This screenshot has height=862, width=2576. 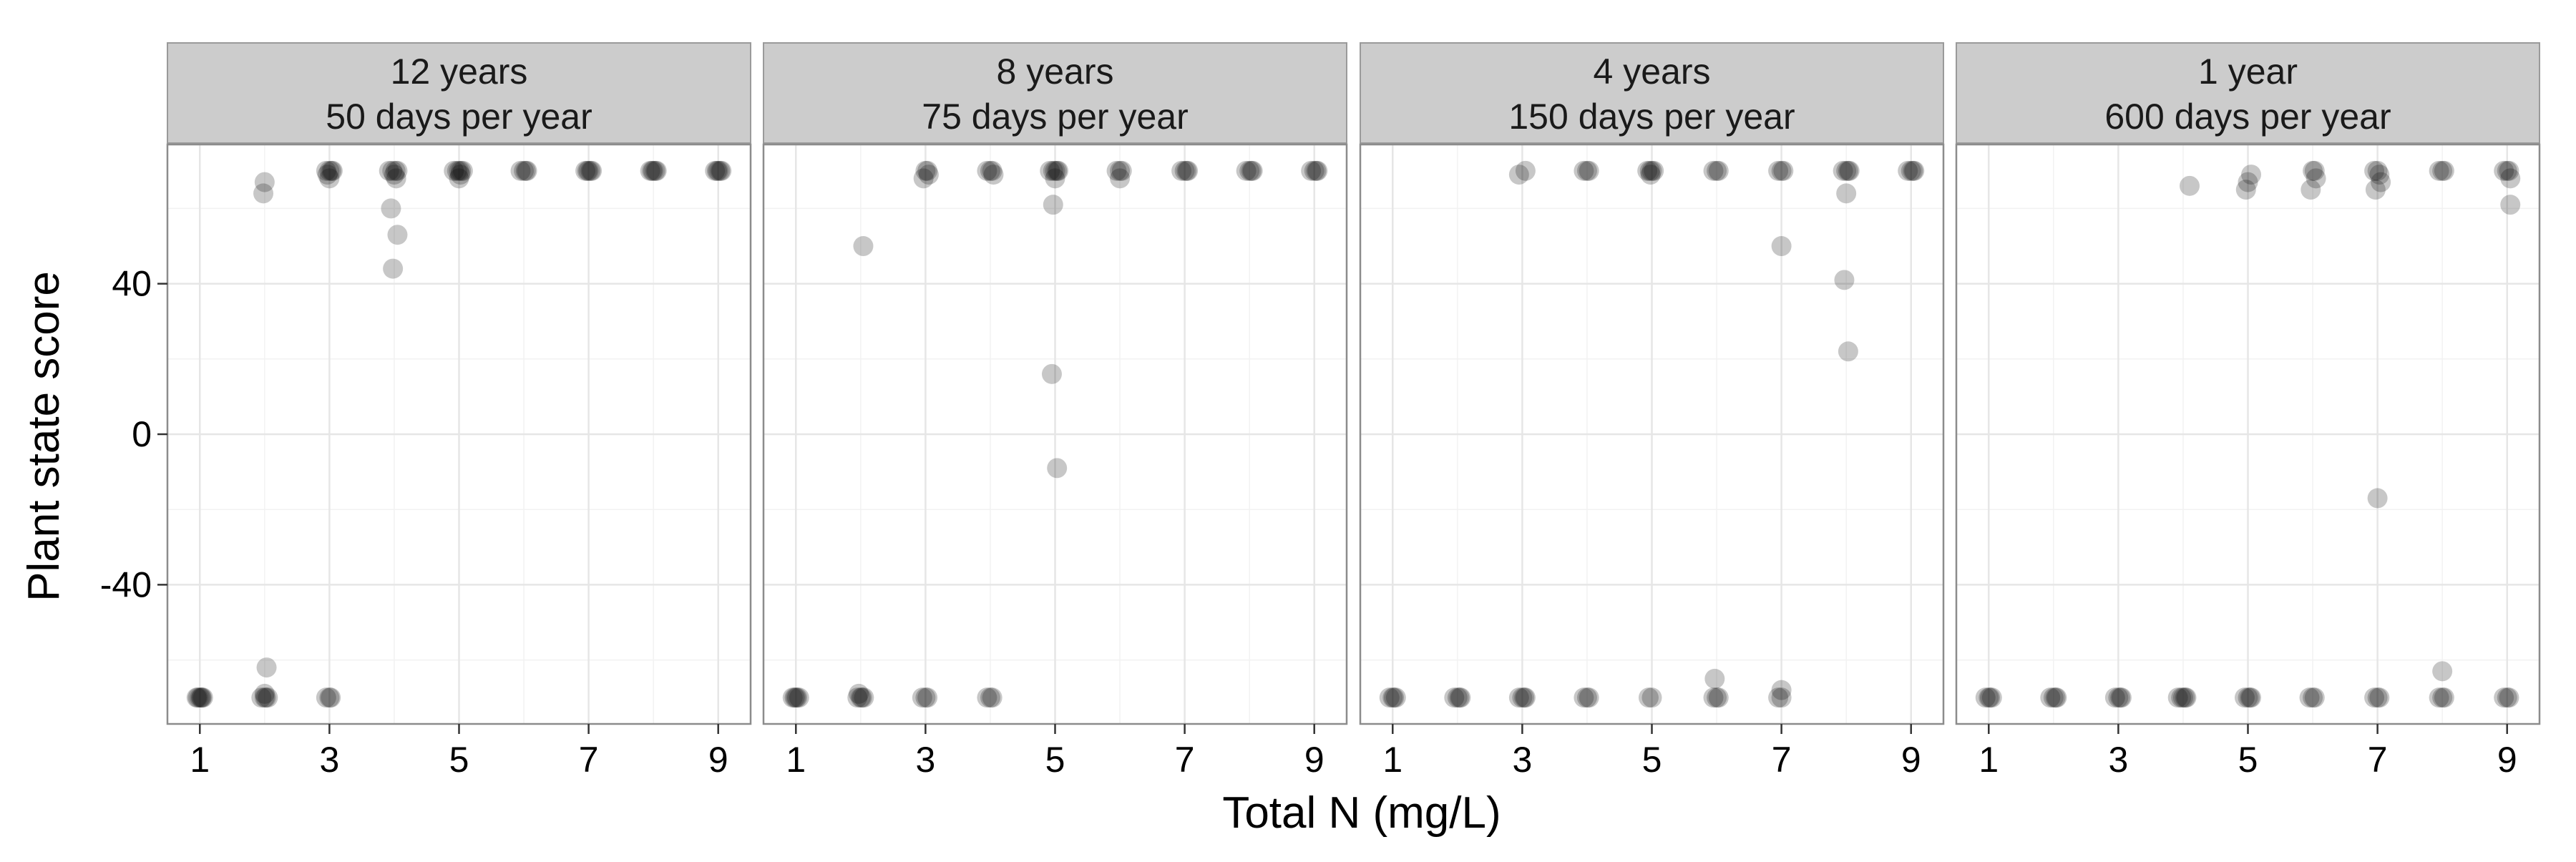 I want to click on y-tick-label: 0, so click(x=142, y=434).